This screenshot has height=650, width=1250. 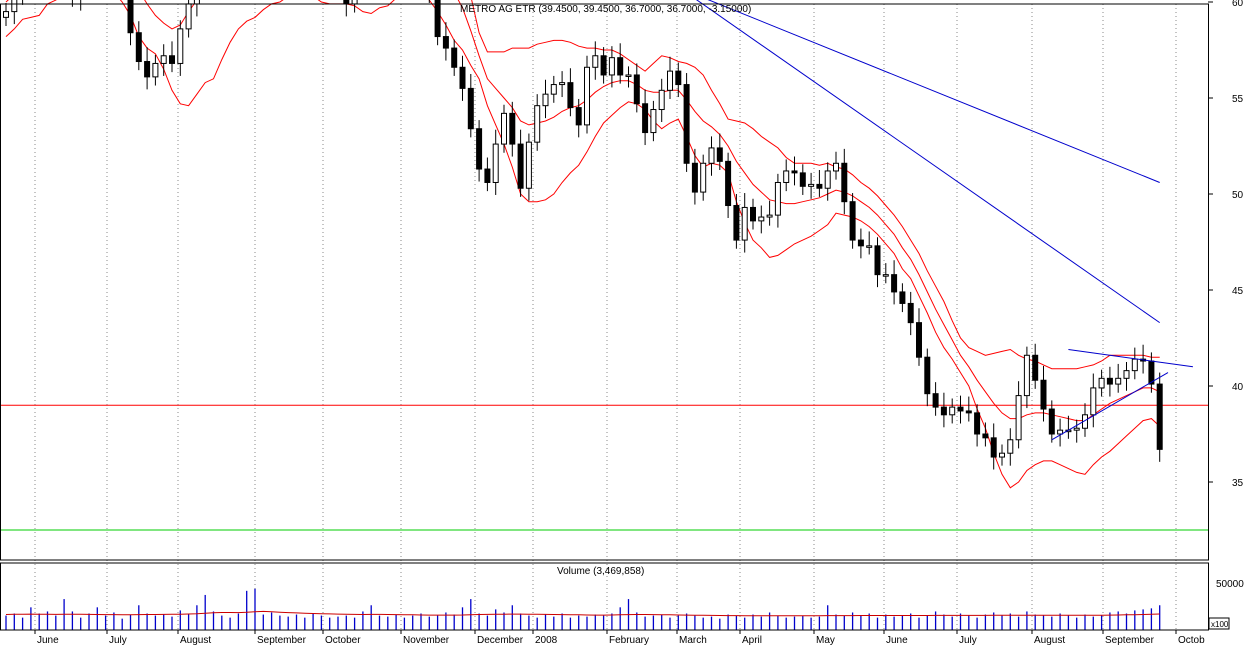 What do you see at coordinates (195, 640) in the screenshot?
I see `x-tick-label: August` at bounding box center [195, 640].